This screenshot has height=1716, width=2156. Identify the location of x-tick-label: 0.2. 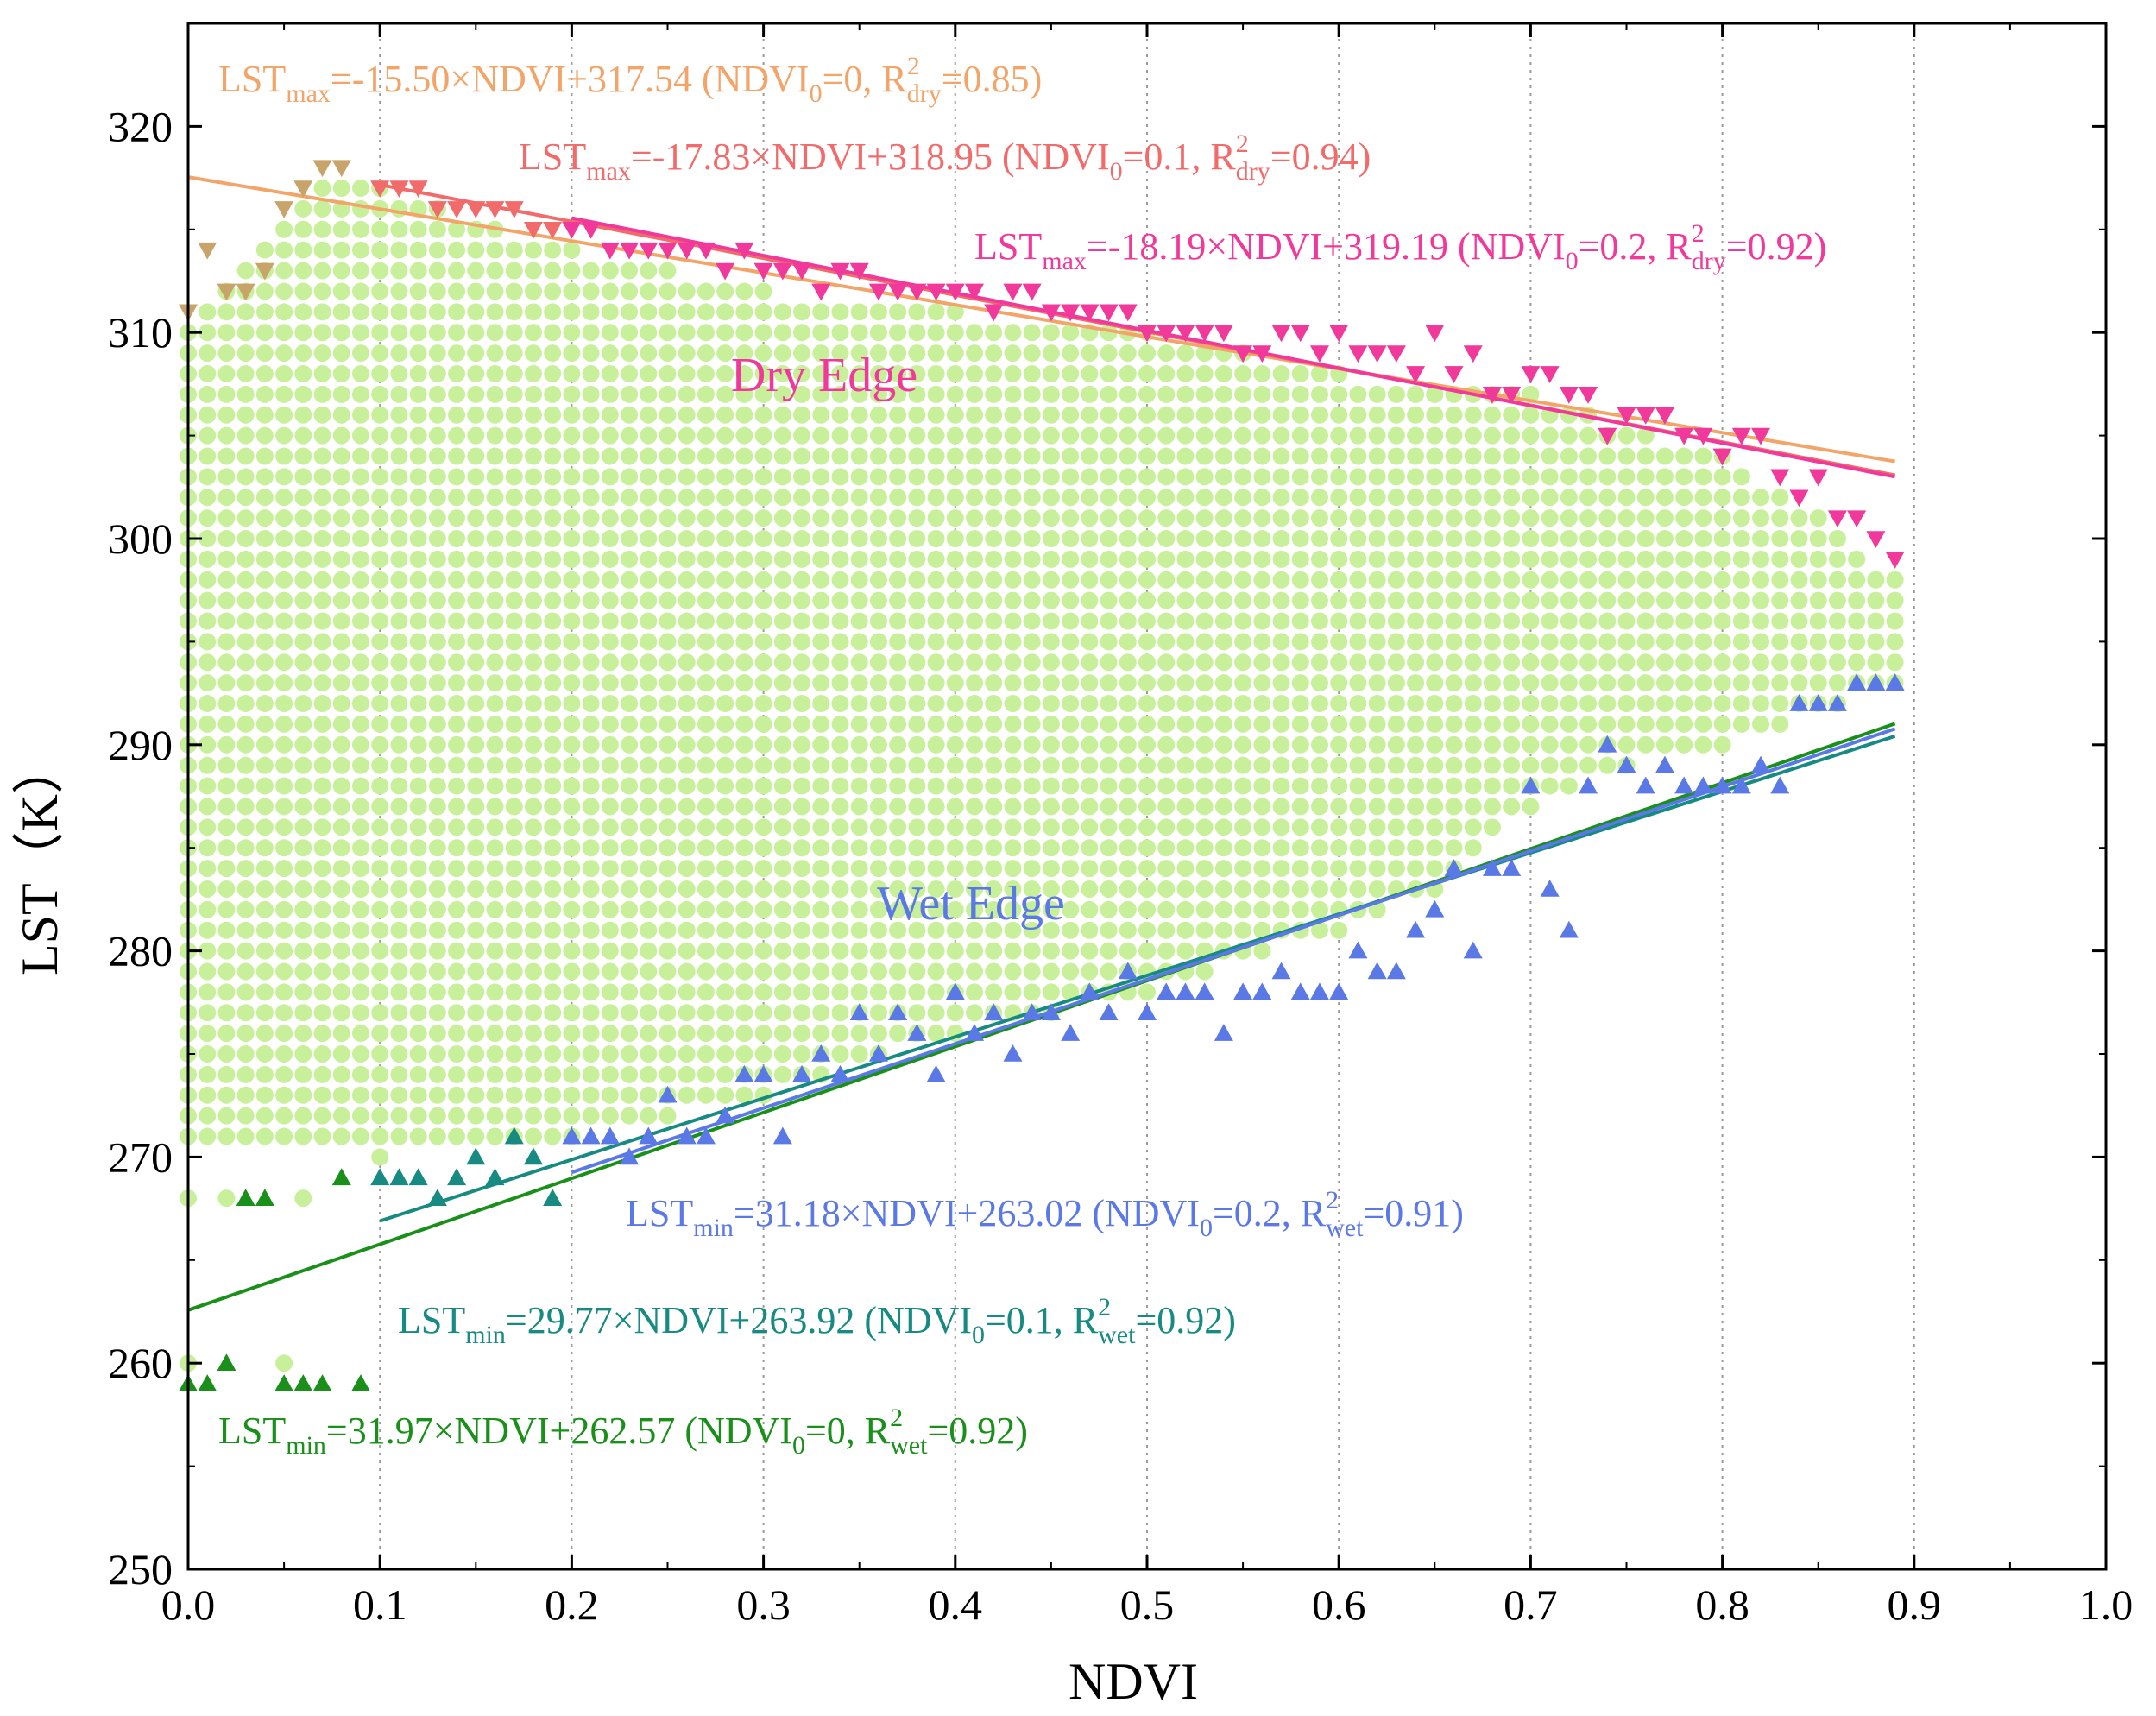
(572, 1604).